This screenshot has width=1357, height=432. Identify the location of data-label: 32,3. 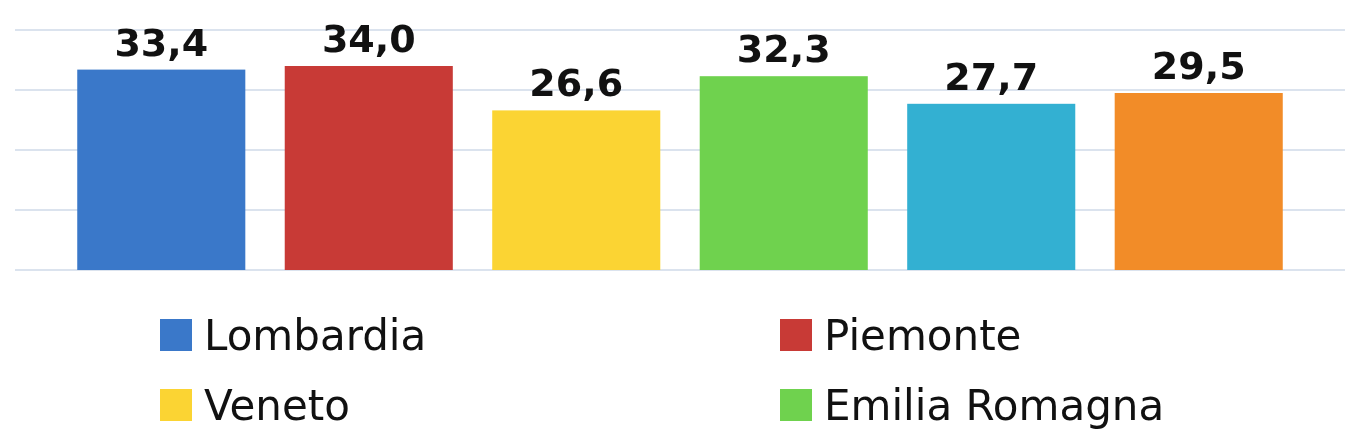
(783, 49).